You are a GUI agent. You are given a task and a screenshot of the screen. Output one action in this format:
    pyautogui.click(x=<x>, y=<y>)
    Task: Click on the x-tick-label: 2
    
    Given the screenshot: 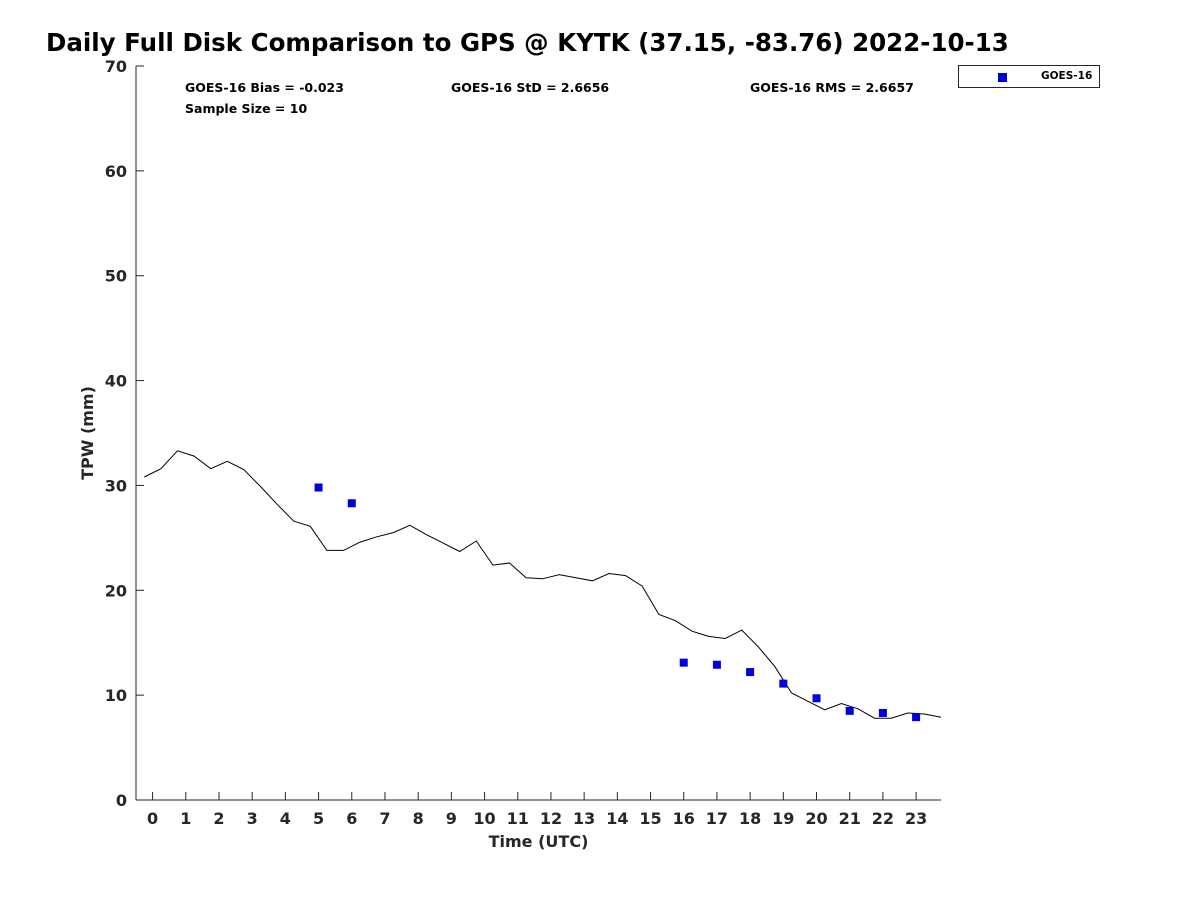 What is the action you would take?
    pyautogui.click(x=218, y=818)
    